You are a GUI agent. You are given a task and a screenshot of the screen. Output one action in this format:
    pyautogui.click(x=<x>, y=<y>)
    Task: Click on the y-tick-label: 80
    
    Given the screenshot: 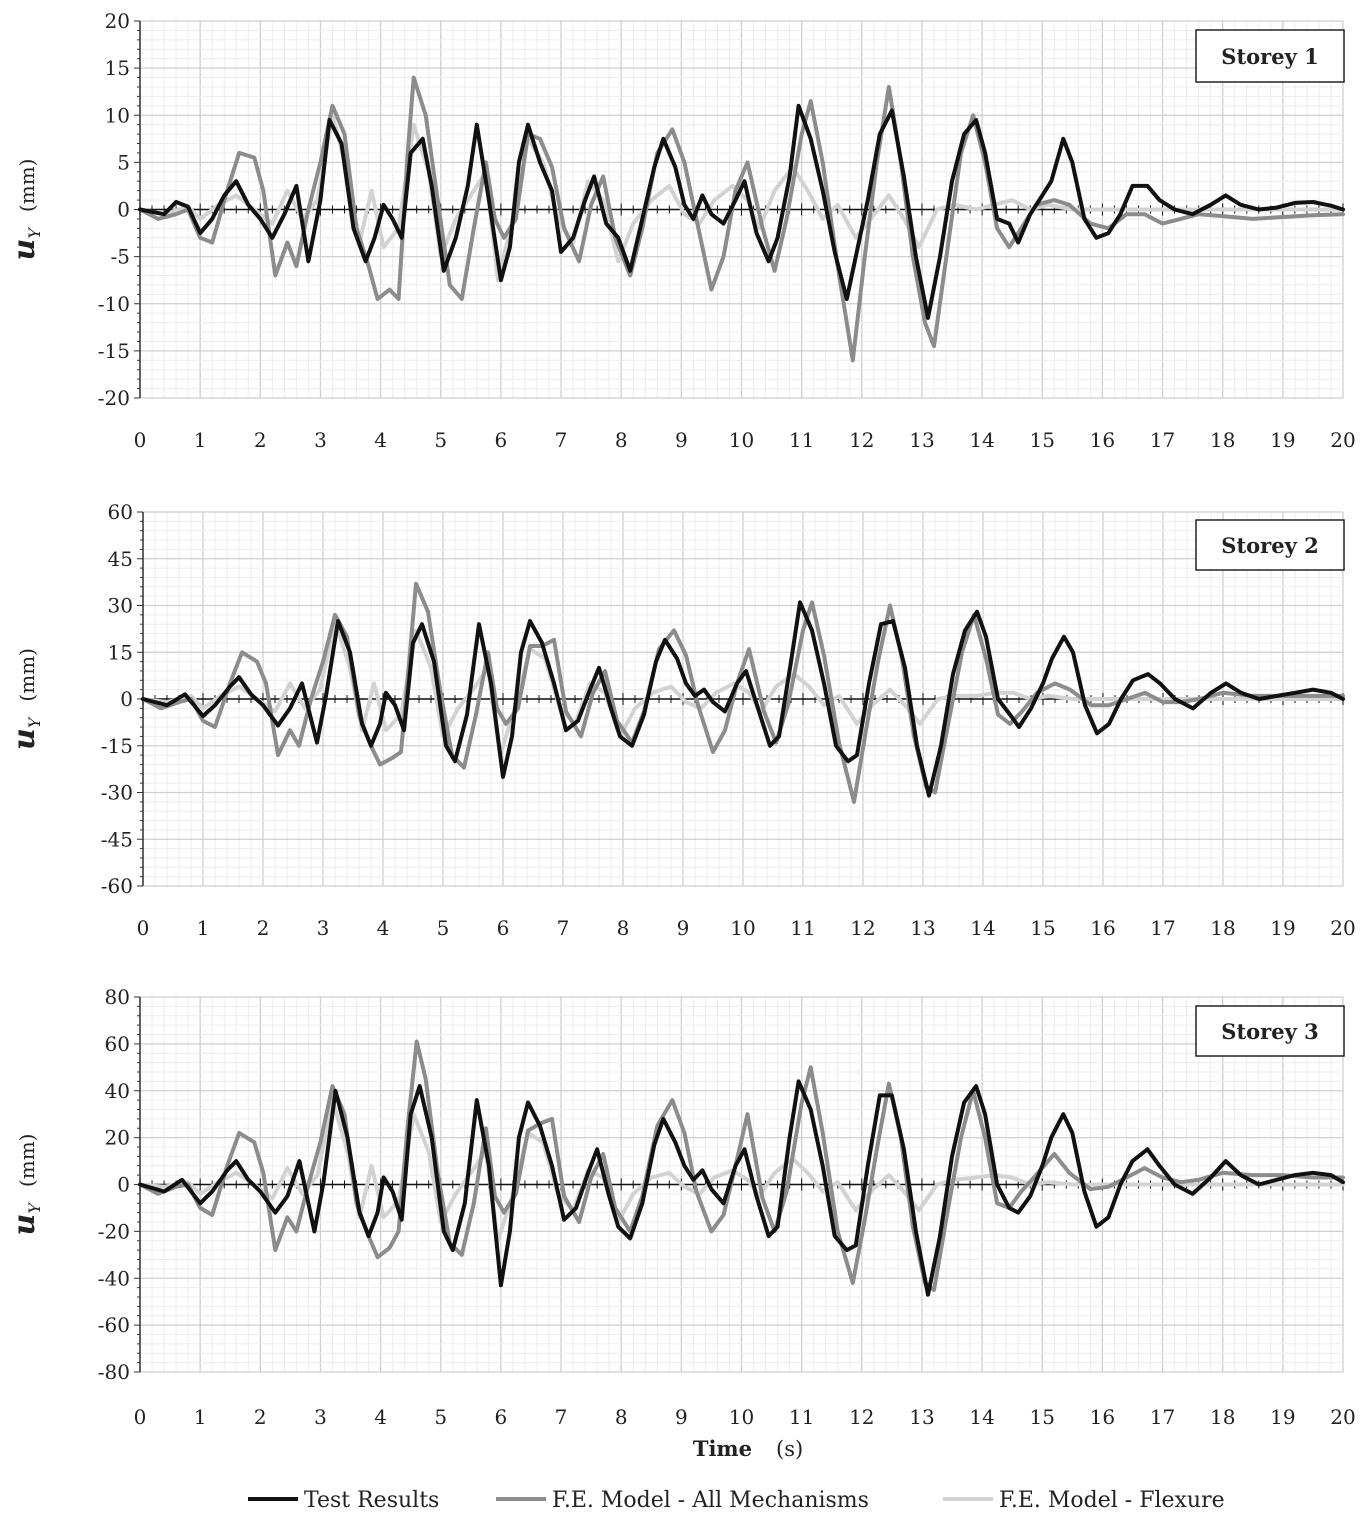 What is the action you would take?
    pyautogui.click(x=117, y=997)
    